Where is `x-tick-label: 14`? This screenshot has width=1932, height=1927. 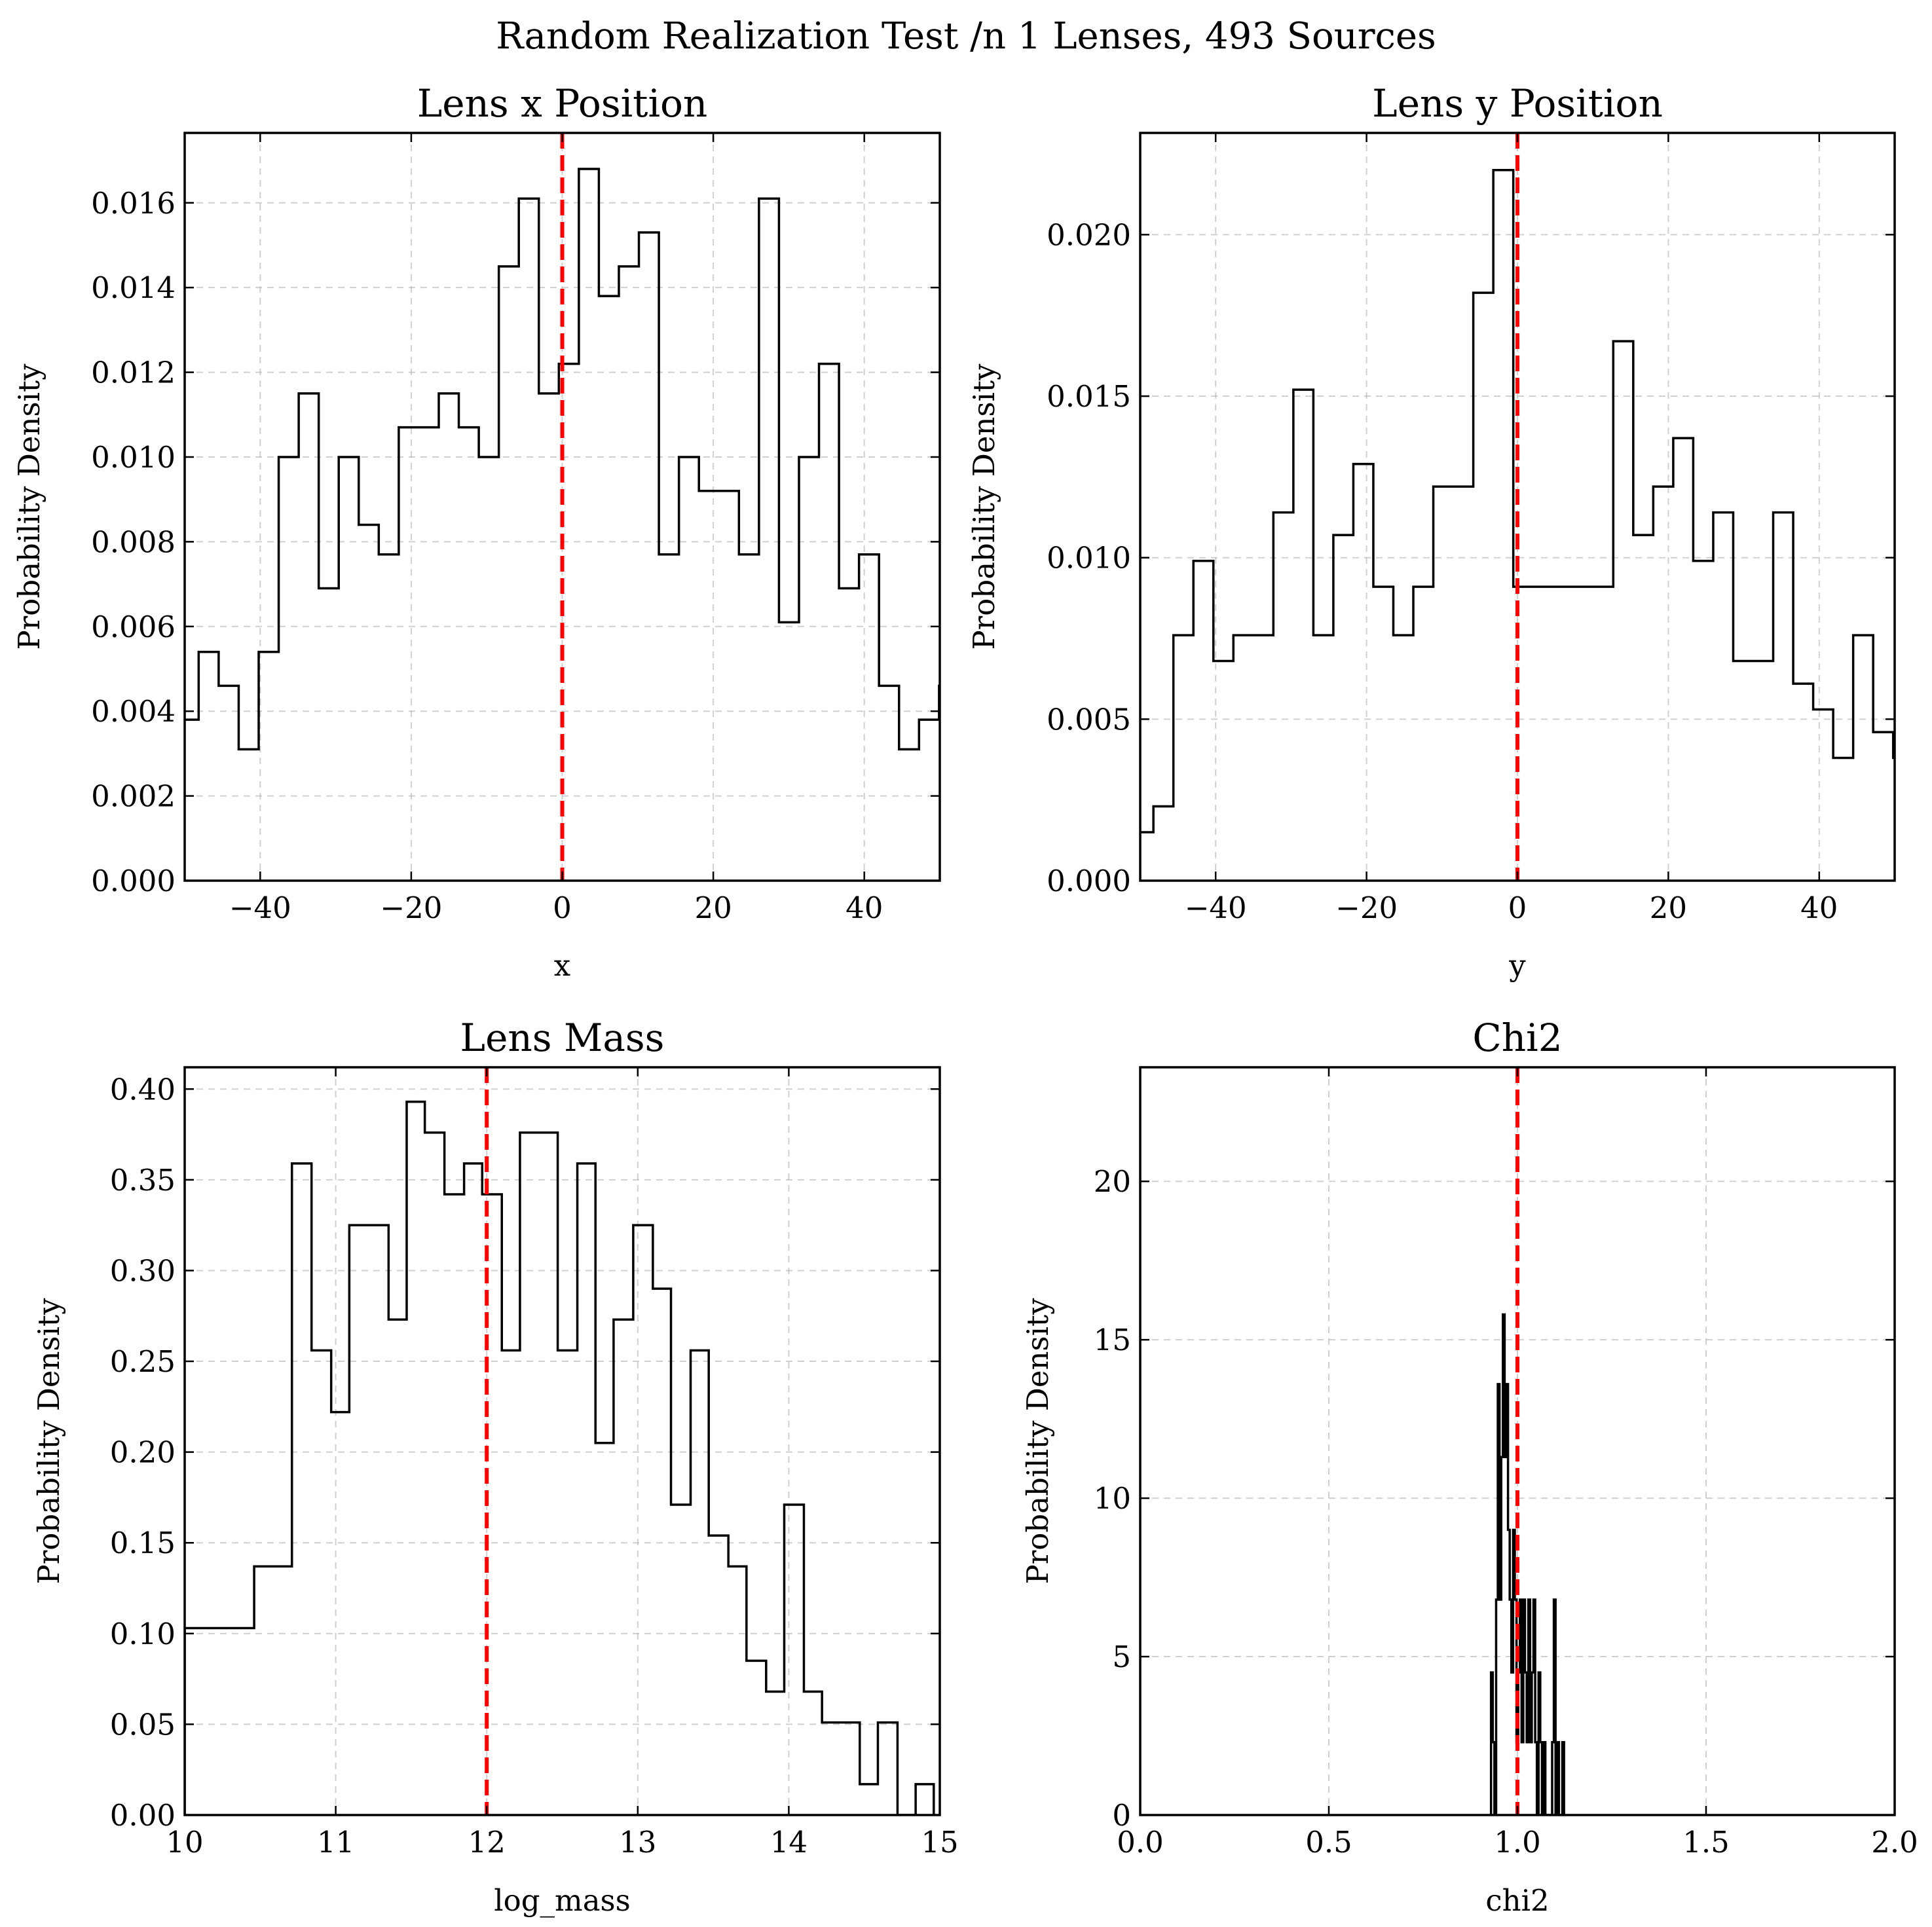
x-tick-label: 14 is located at coordinates (789, 1842).